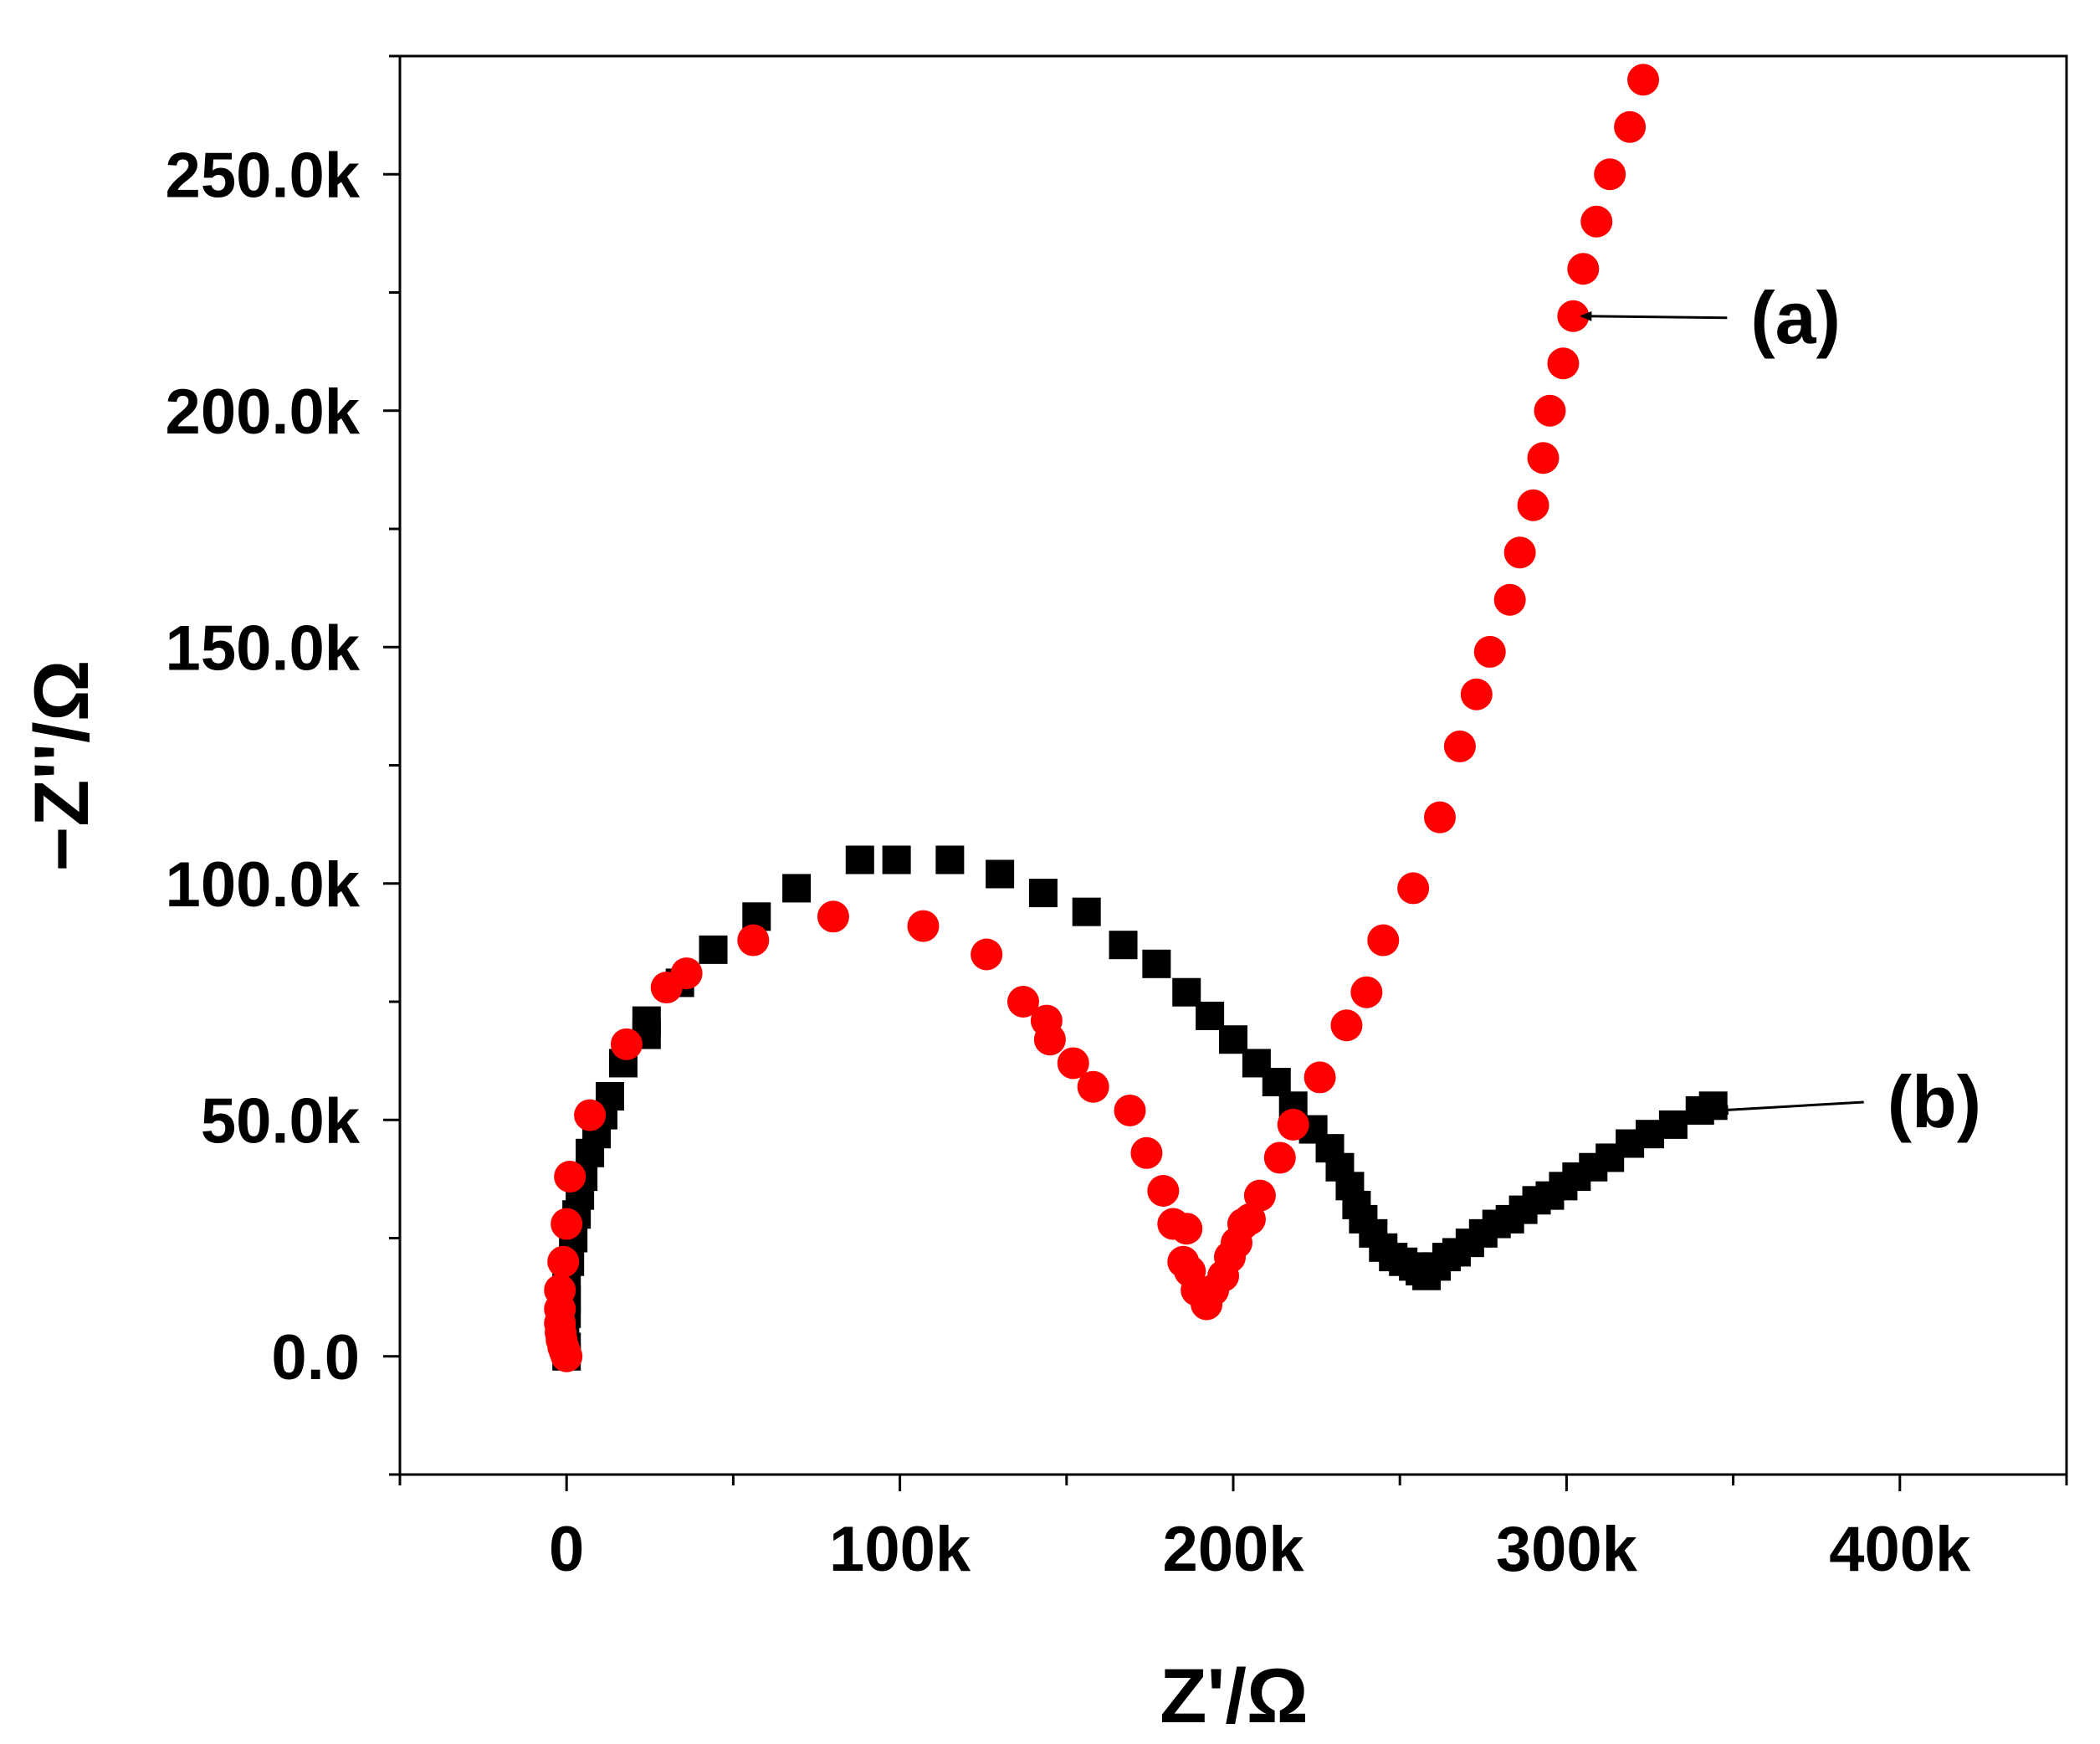 Image resolution: width=2100 pixels, height=1744 pixels. I want to click on annotation-arrow-a, so click(1654, 316).